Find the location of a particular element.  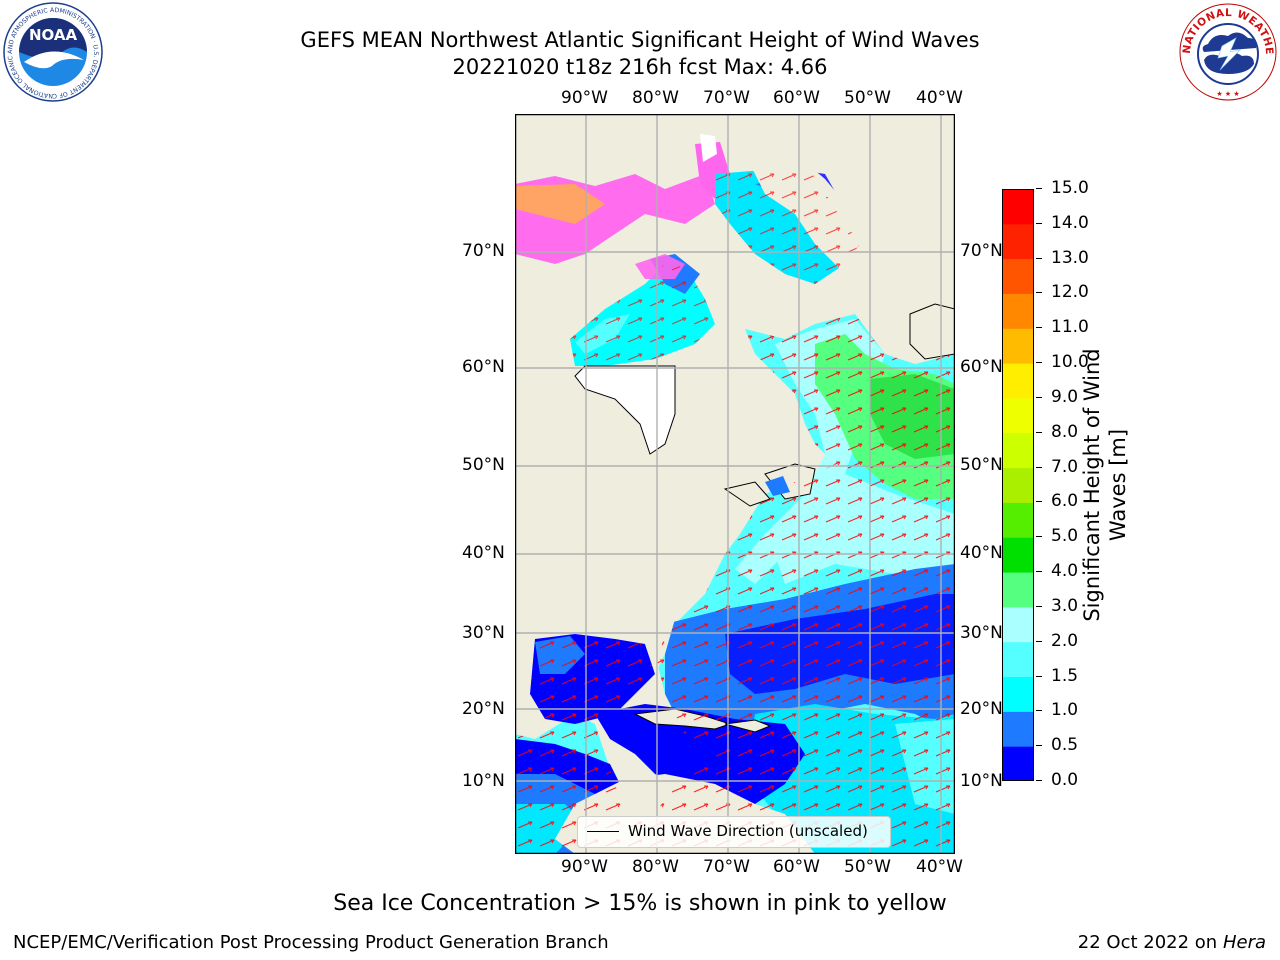

lat-label-right: 20°N is located at coordinates (981, 709).